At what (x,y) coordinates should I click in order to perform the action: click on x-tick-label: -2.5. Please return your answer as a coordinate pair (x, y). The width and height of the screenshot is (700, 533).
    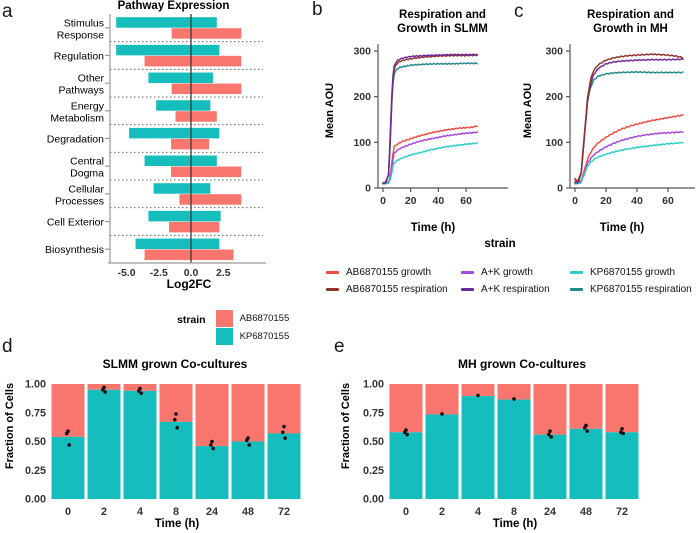
    Looking at the image, I should click on (159, 273).